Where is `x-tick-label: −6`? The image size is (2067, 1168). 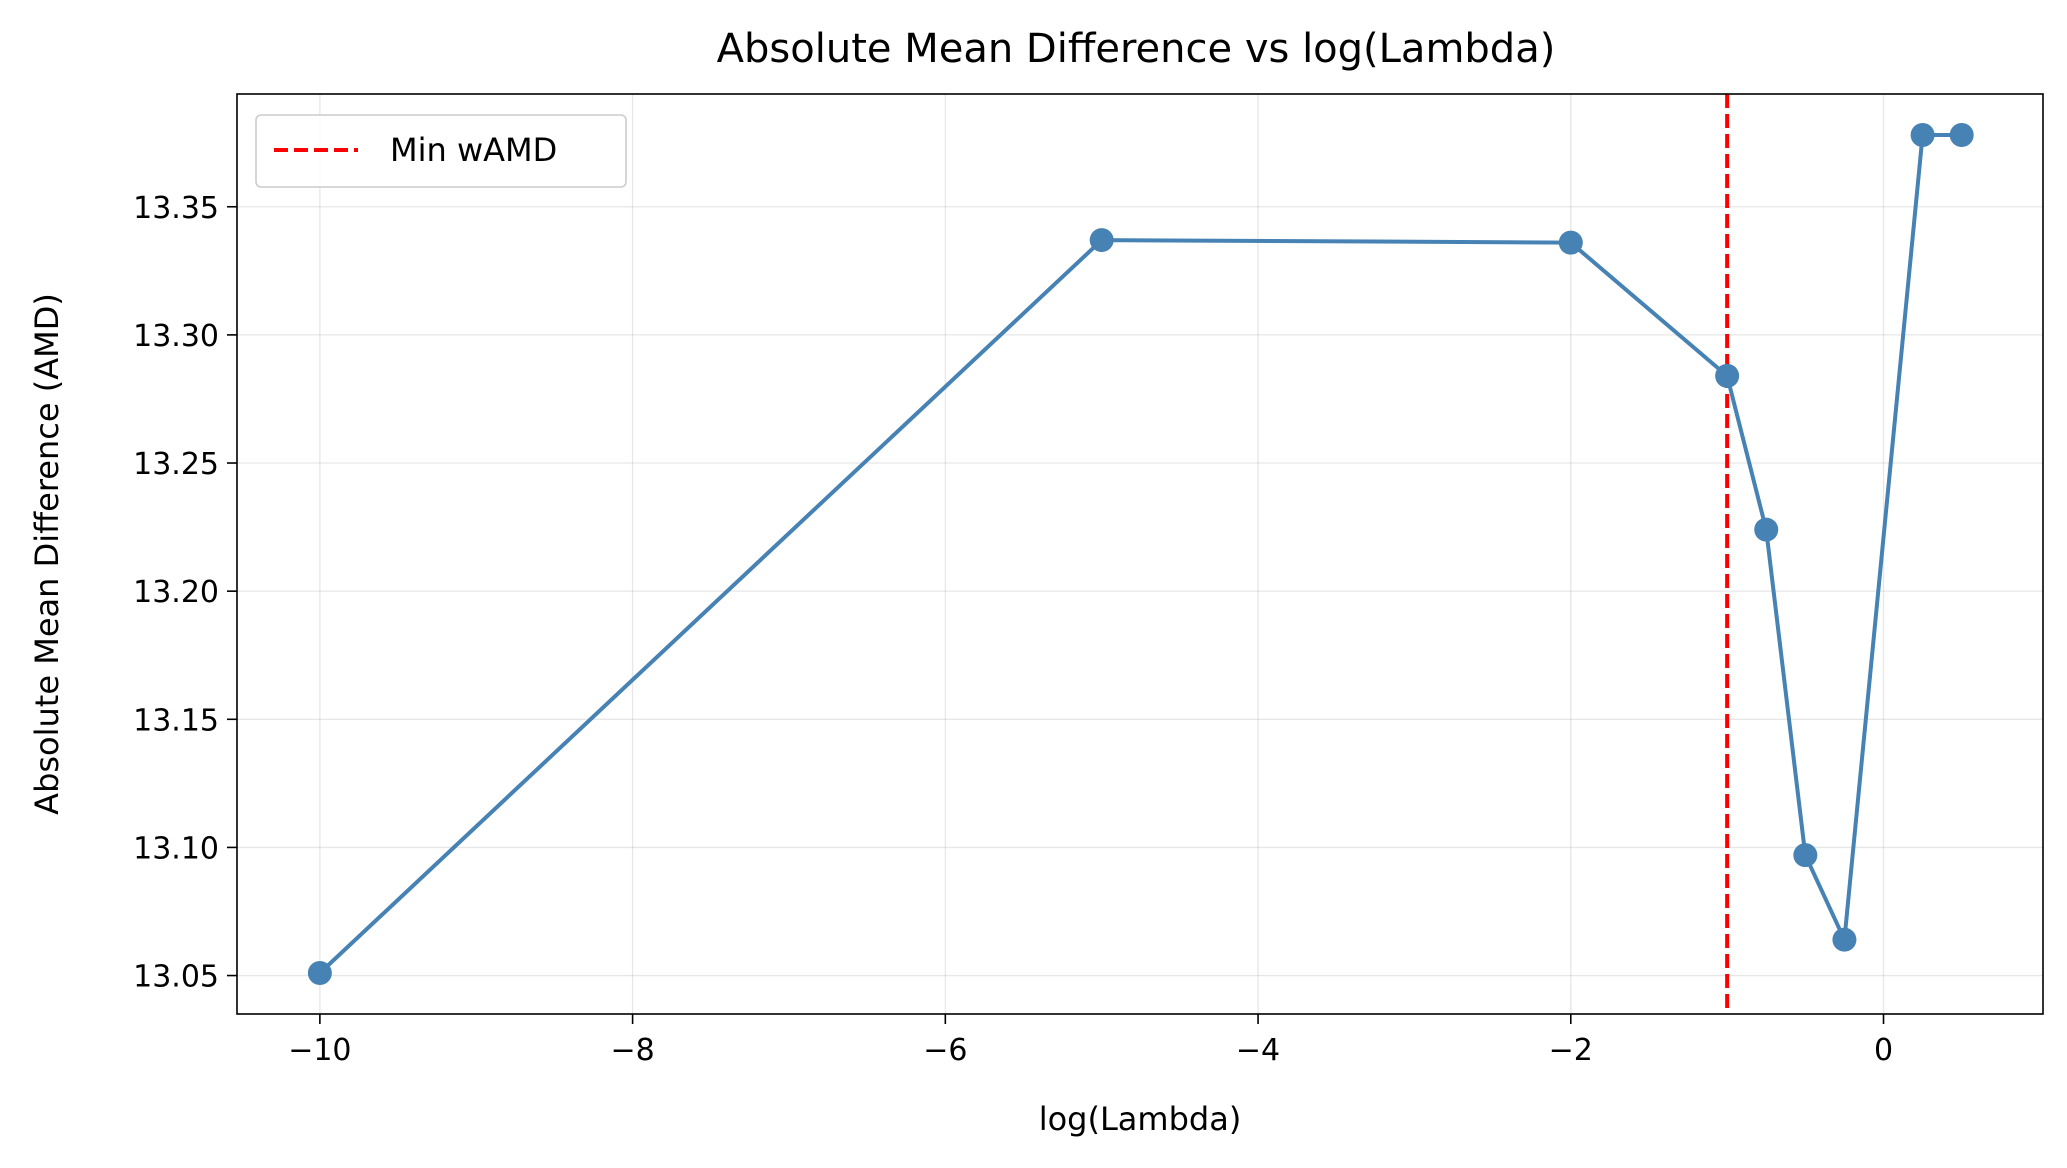
x-tick-label: −6 is located at coordinates (945, 1050).